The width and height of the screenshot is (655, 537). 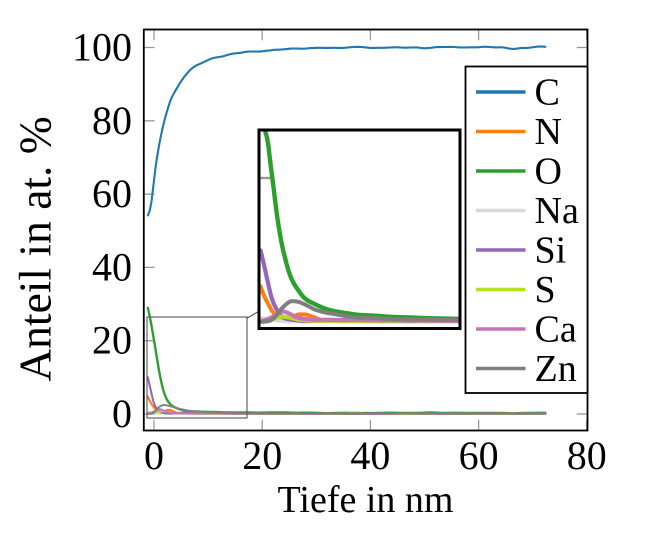 What do you see at coordinates (548, 132) in the screenshot?
I see `svg-text: N` at bounding box center [548, 132].